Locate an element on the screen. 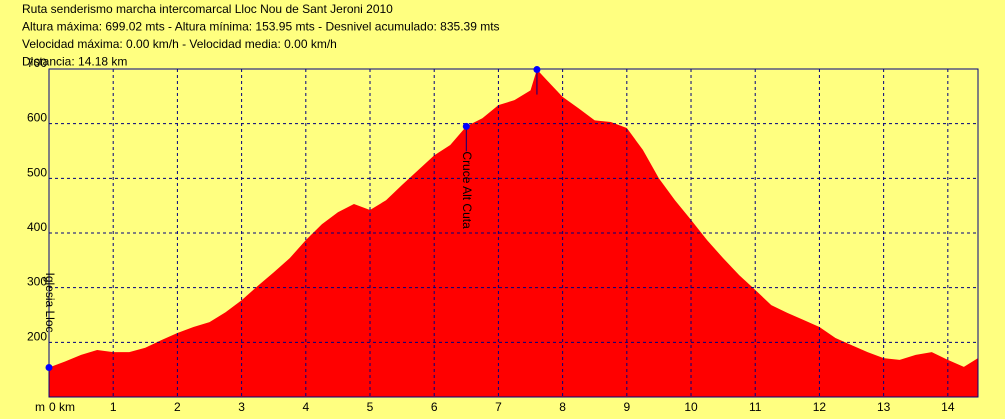  x-tick-label: 11 is located at coordinates (755, 407).